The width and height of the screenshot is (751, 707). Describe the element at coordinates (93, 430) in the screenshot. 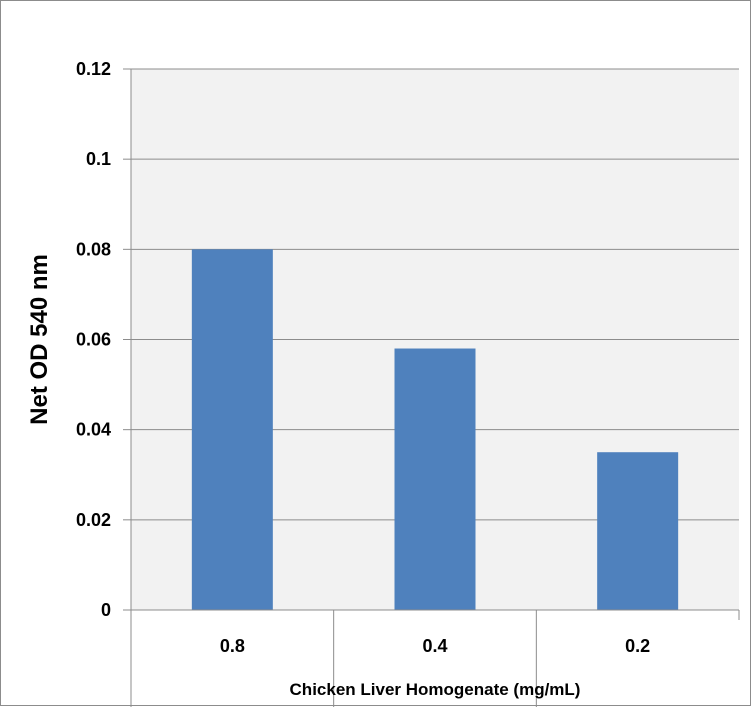

I see `y-tick-label: 0.04` at that location.